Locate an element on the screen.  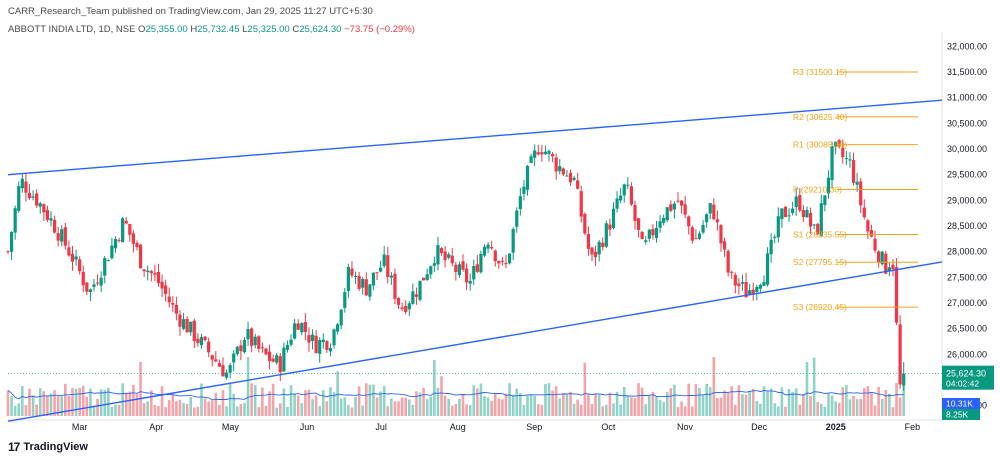
x-tick-label: Aug is located at coordinates (458, 427).